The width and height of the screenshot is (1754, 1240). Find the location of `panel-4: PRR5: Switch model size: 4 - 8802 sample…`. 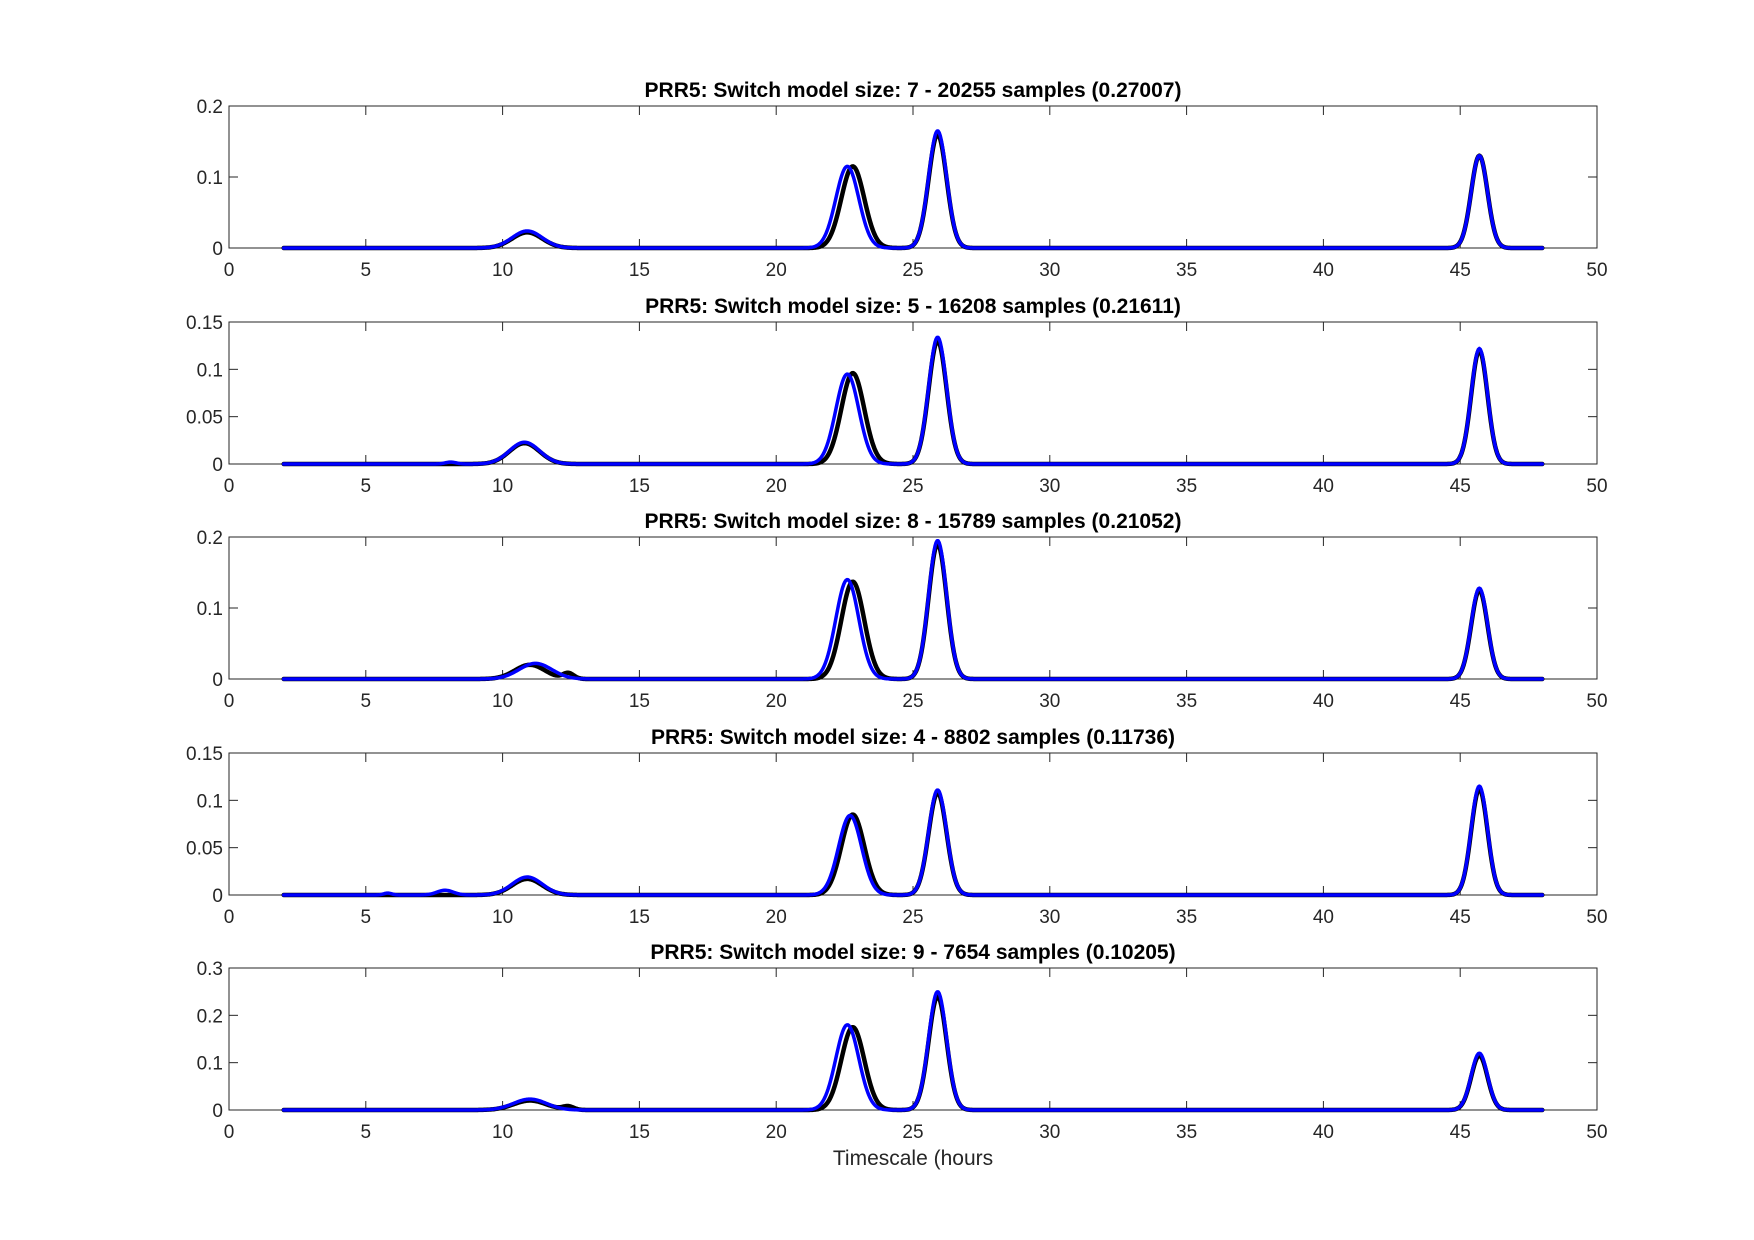

panel-4: PRR5: Switch model size: 4 - 8802 sample… is located at coordinates (897, 827).